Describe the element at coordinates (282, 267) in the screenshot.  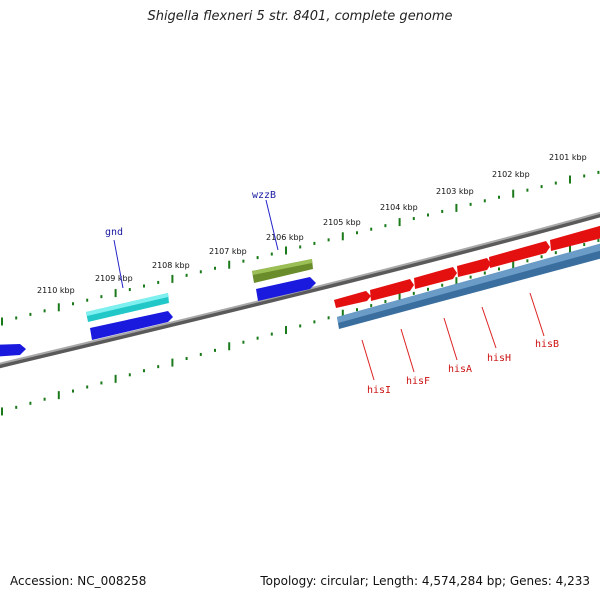
I see `cds-feature-wzzB-olive-top` at that location.